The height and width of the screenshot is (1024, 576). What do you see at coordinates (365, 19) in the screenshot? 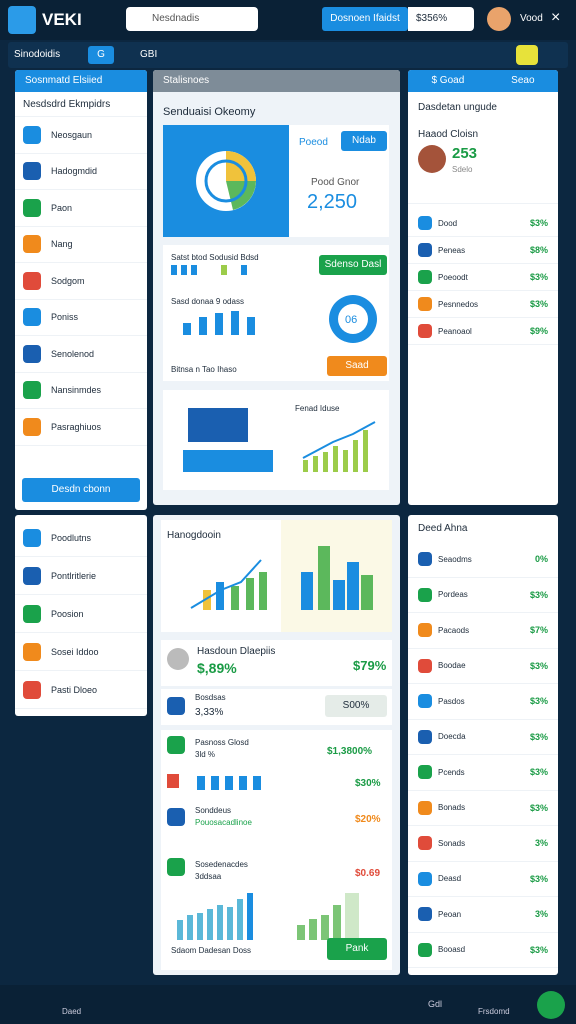
I see `action-button: Dosnoen Ifaidst` at bounding box center [365, 19].